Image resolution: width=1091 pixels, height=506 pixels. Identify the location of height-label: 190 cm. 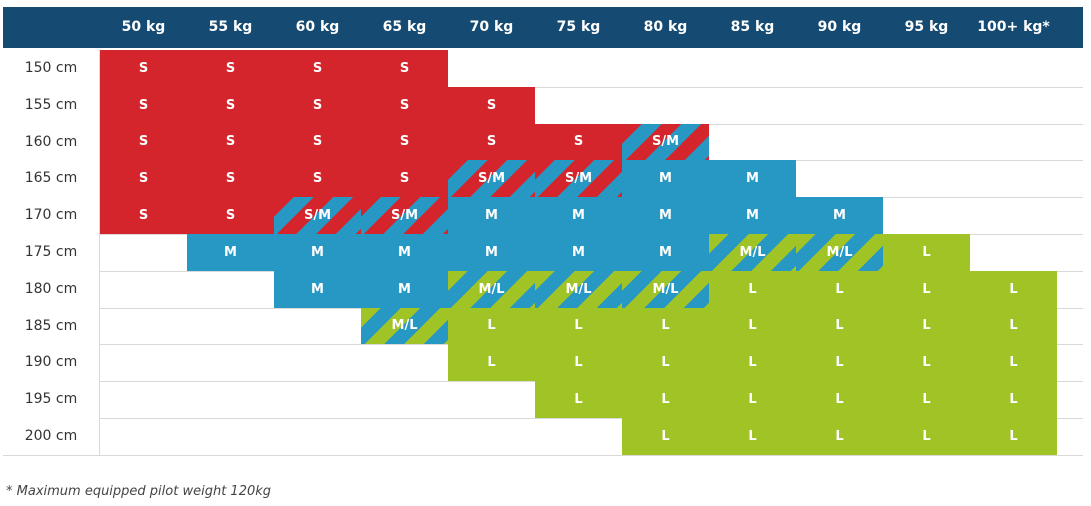
(51, 363).